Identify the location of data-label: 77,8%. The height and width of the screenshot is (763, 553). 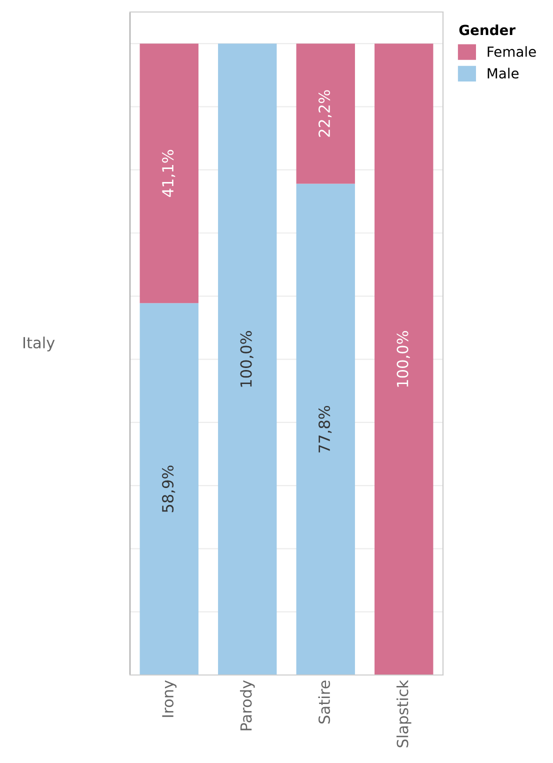
(325, 429).